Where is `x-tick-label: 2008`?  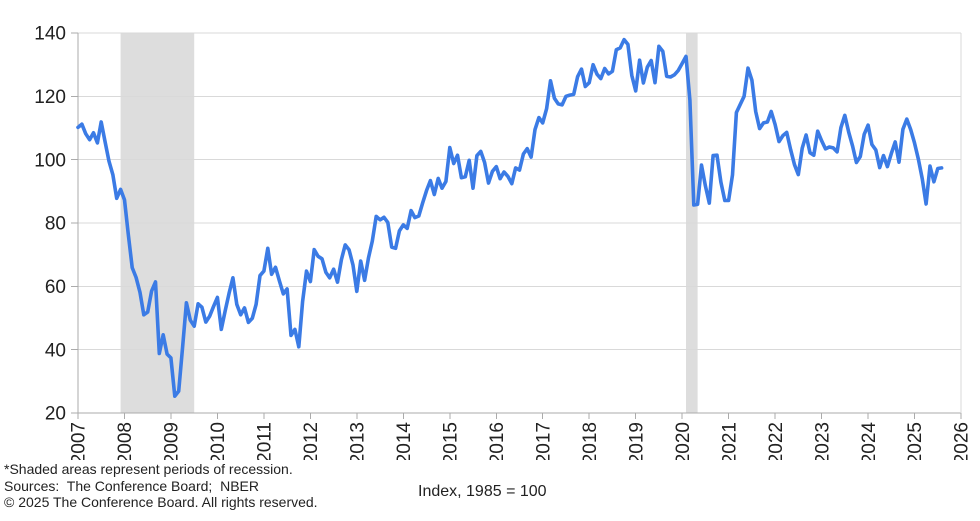 x-tick-label: 2008 is located at coordinates (125, 441).